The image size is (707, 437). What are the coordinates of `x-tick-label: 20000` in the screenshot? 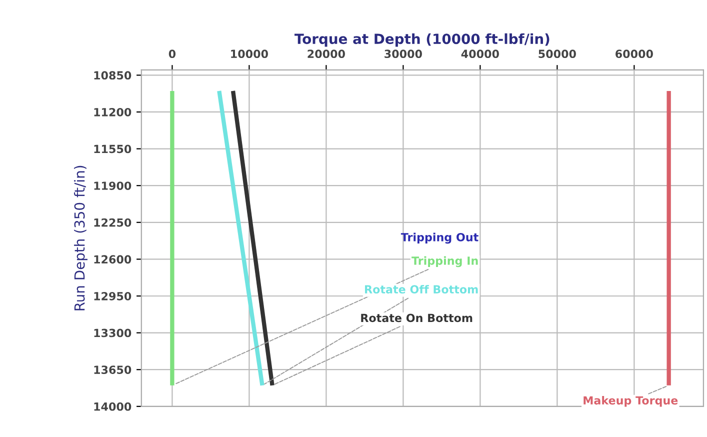 It's located at (326, 54).